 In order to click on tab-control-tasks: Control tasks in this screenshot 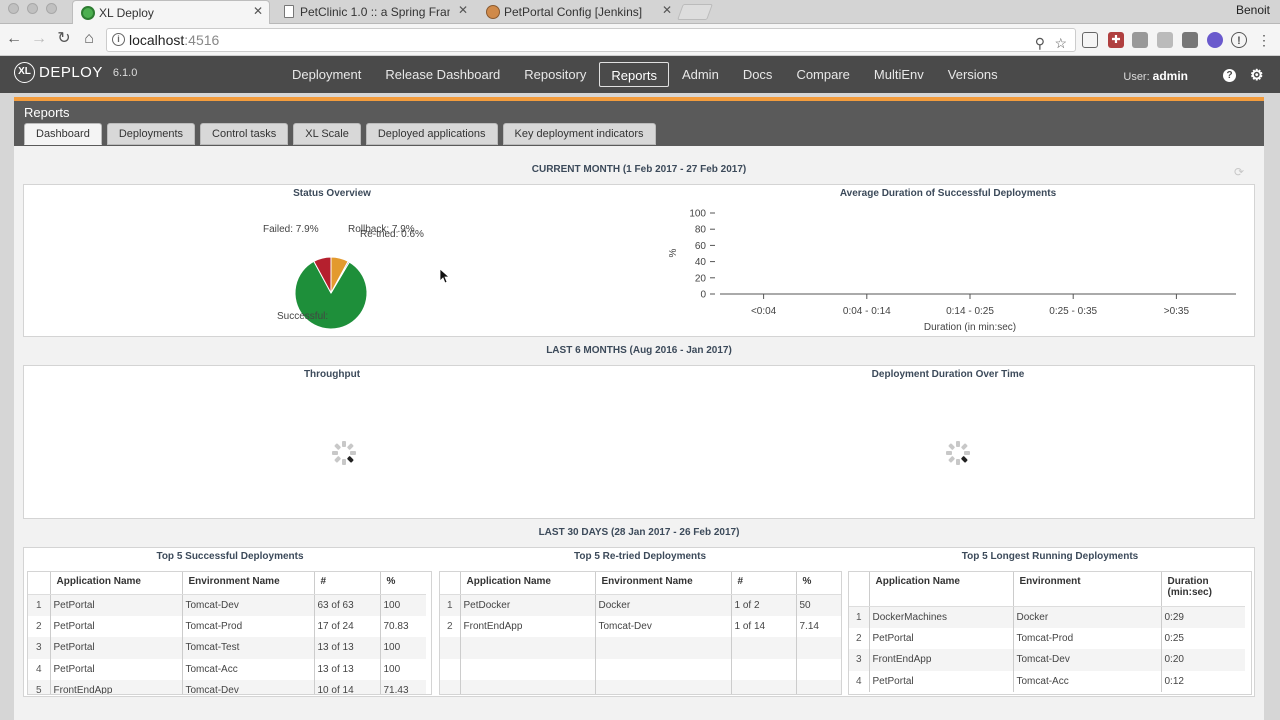, I will do `click(244, 134)`.